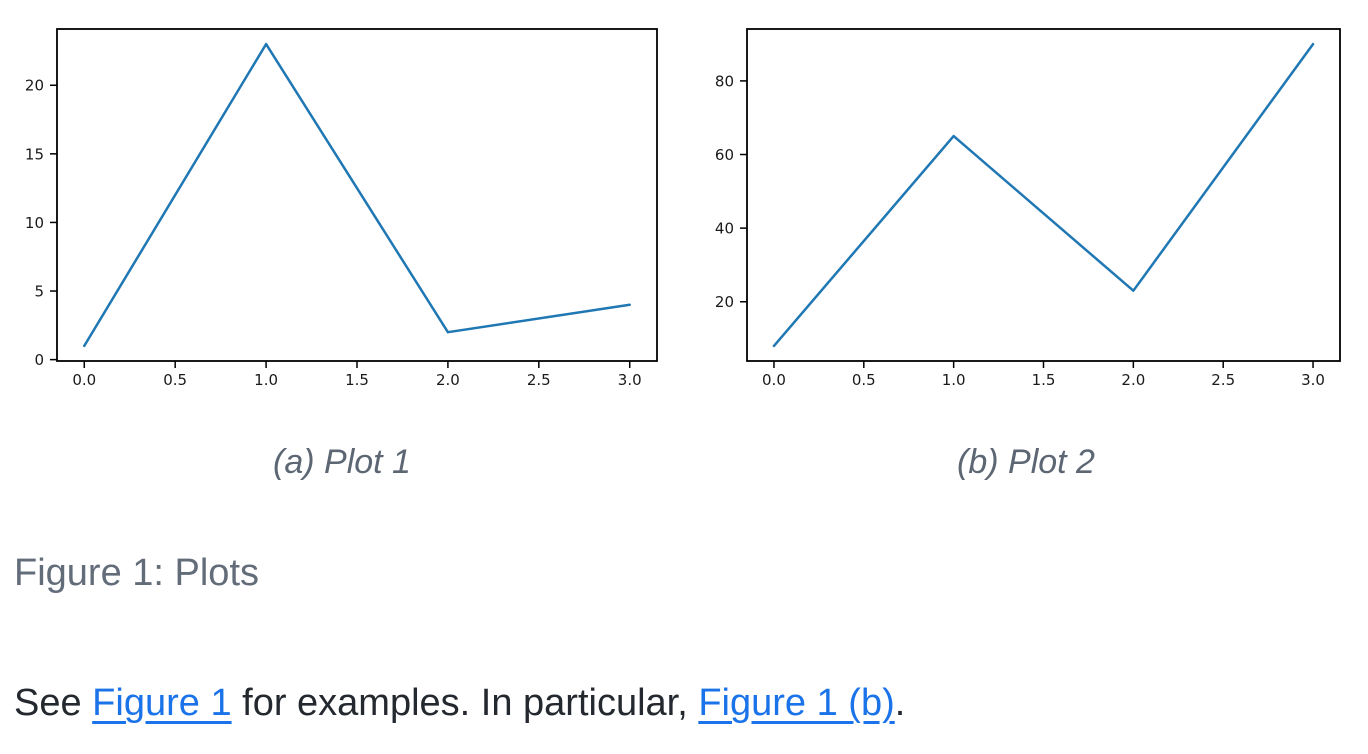 This screenshot has width=1368, height=754. What do you see at coordinates (724, 81) in the screenshot?
I see `y-tick-label: 80` at bounding box center [724, 81].